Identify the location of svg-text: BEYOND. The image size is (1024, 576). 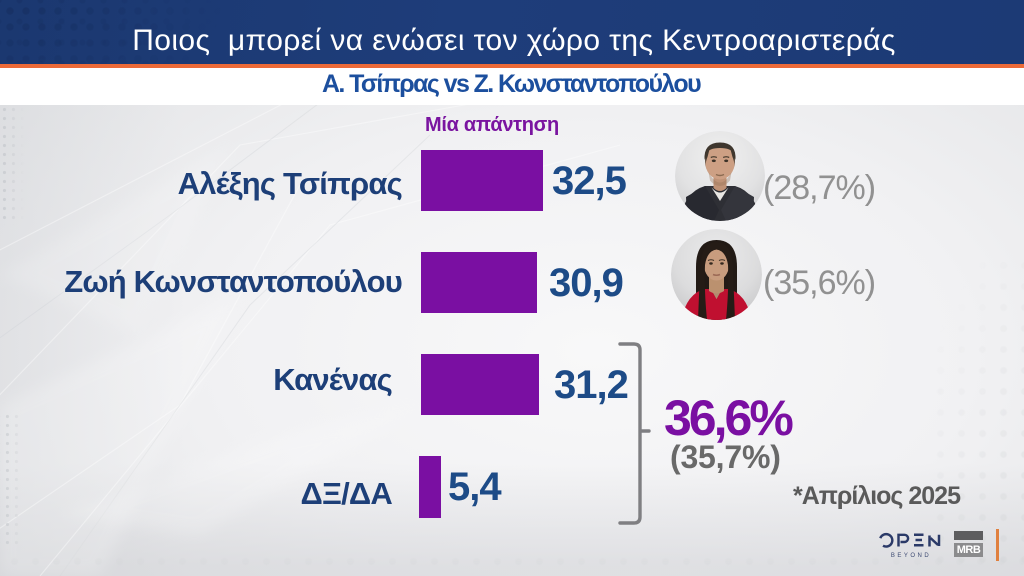
(911, 556).